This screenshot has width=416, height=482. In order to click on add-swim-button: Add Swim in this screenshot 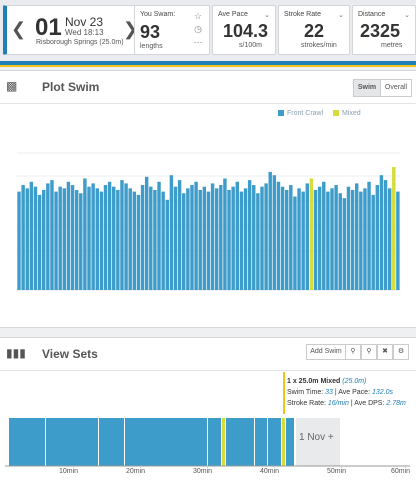, I will do `click(326, 352)`.